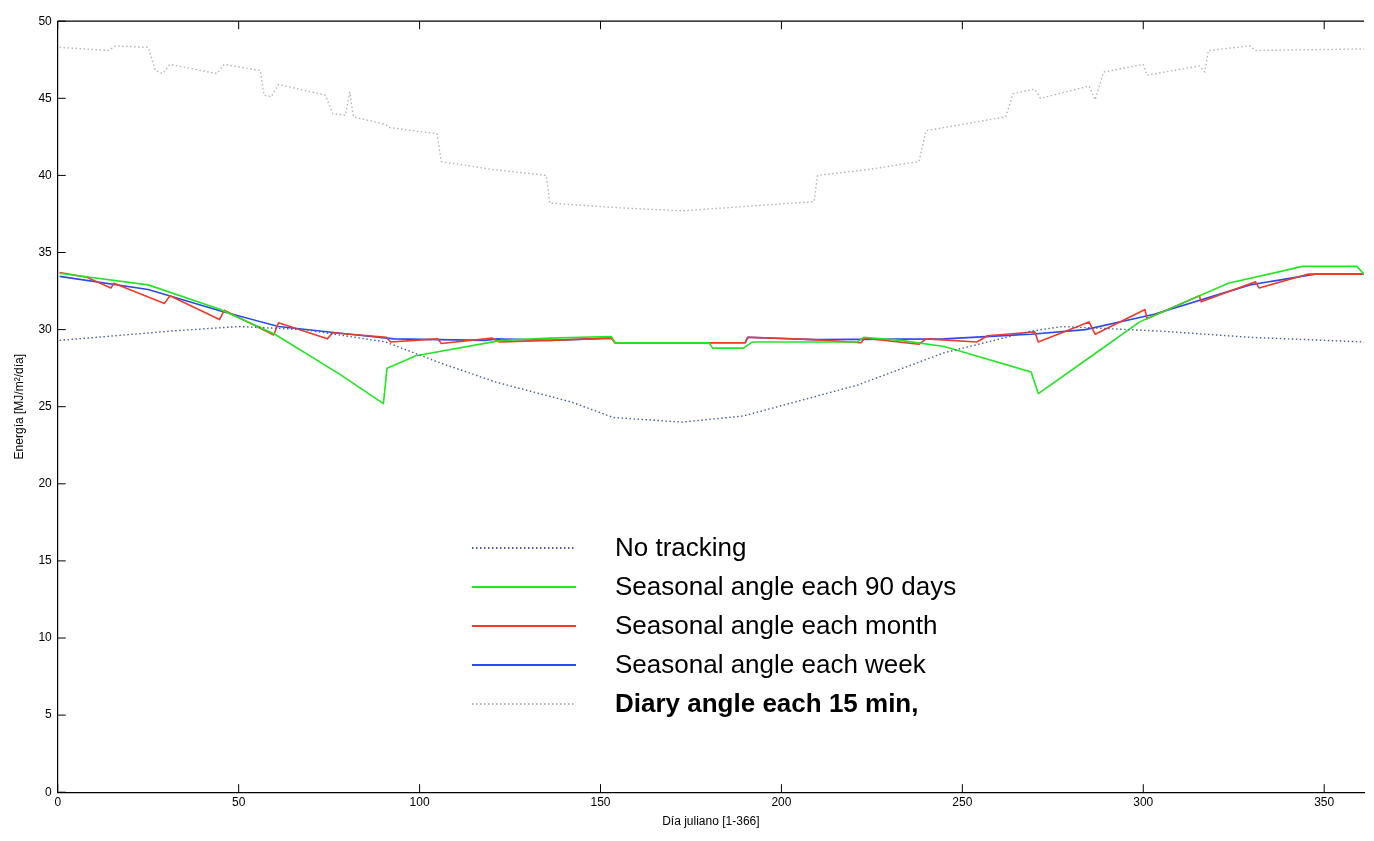 Image resolution: width=1374 pixels, height=841 pixels. Describe the element at coordinates (770, 664) in the screenshot. I see `legend-label: Seasonal angle each week` at that location.